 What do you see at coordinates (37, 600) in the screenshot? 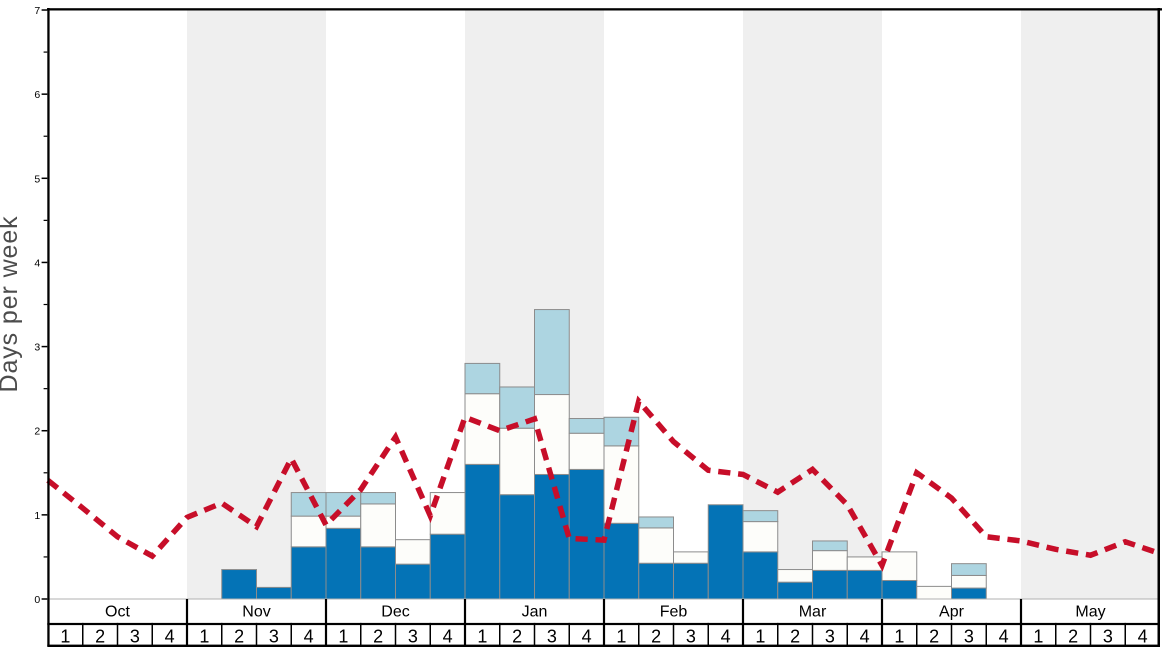
I see `svg-text: 0` at bounding box center [37, 600].